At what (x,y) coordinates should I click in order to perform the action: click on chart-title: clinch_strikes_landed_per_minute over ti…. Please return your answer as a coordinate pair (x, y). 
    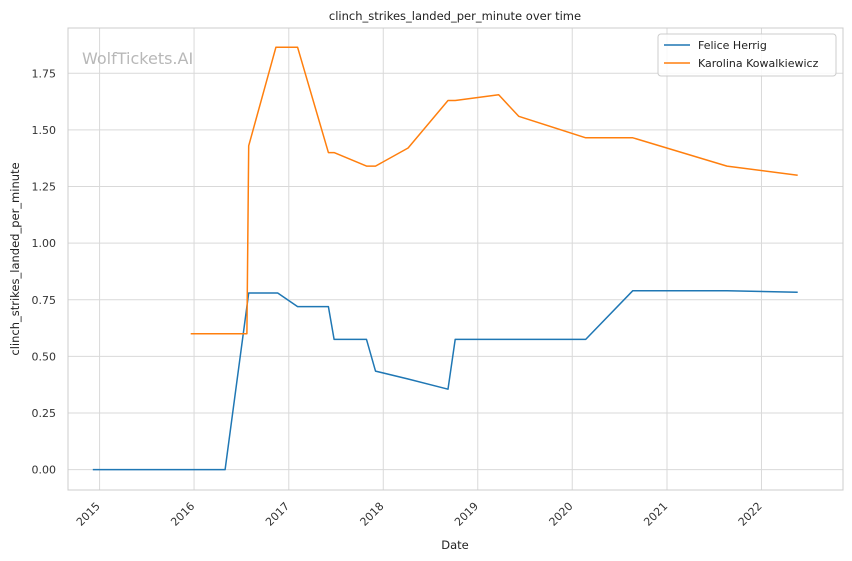
    Looking at the image, I should click on (455, 16).